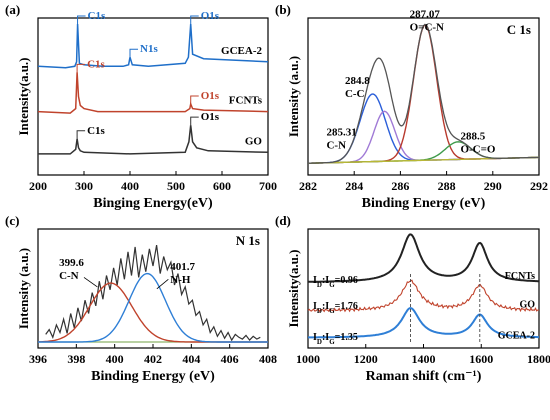 The width and height of the screenshot is (550, 420). Describe the element at coordinates (283, 220) in the screenshot. I see `panel-label: (d)` at that location.